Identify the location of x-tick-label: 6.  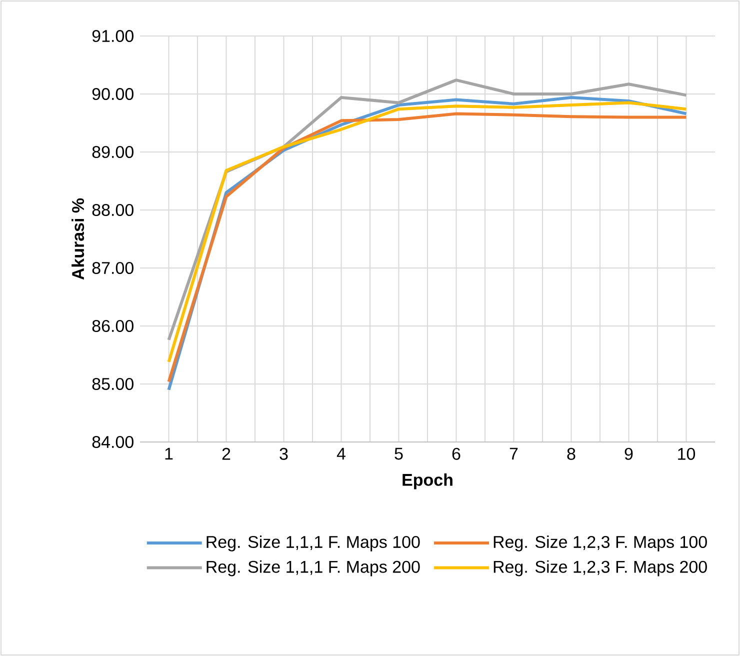
(456, 454).